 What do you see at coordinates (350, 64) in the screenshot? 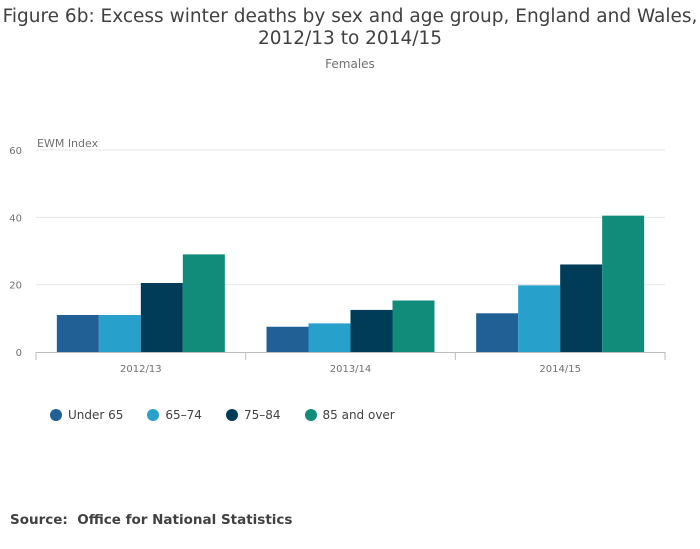
I see `chart-subtitle: Females` at bounding box center [350, 64].